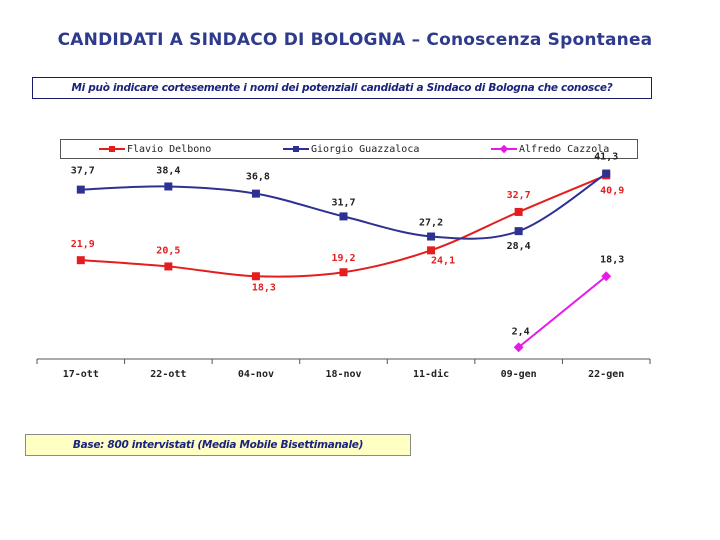 This screenshot has height=540, width=720. What do you see at coordinates (258, 177) in the screenshot?
I see `data-label-guazzaloca: 36,8` at bounding box center [258, 177].